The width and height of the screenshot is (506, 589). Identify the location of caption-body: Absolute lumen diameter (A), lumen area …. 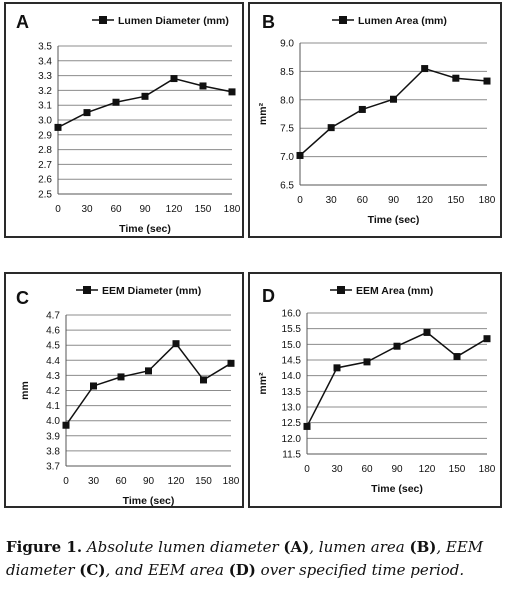
(244, 558).